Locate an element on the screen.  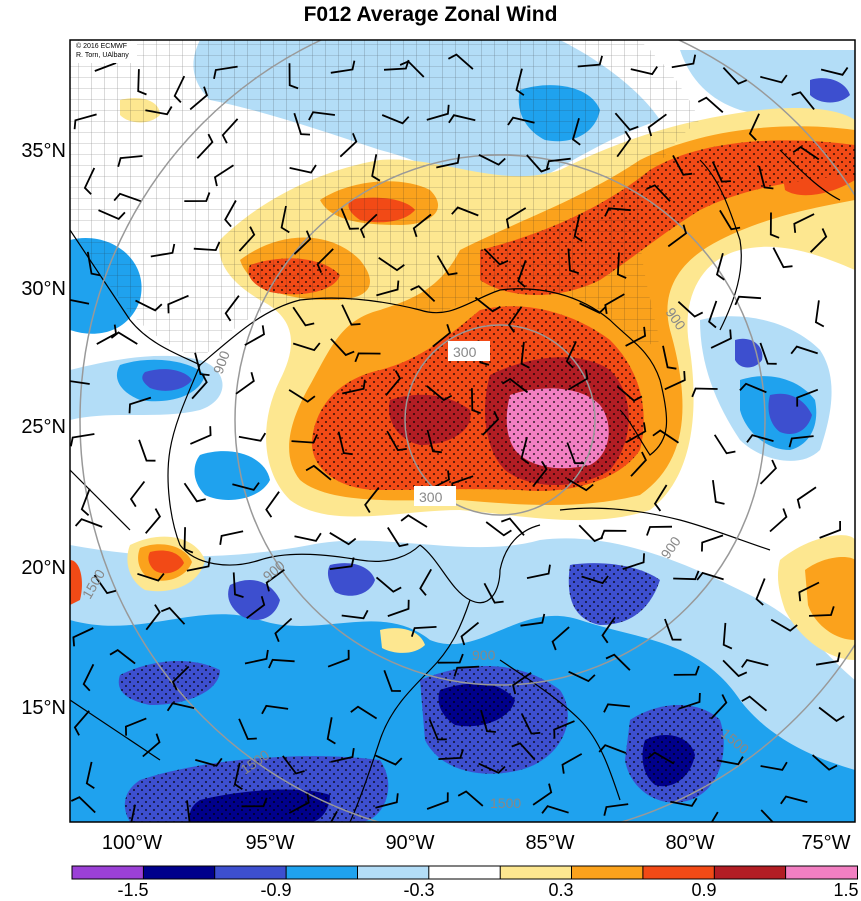
credit-line-2: R. Torn, UAlbany is located at coordinates (102, 55).